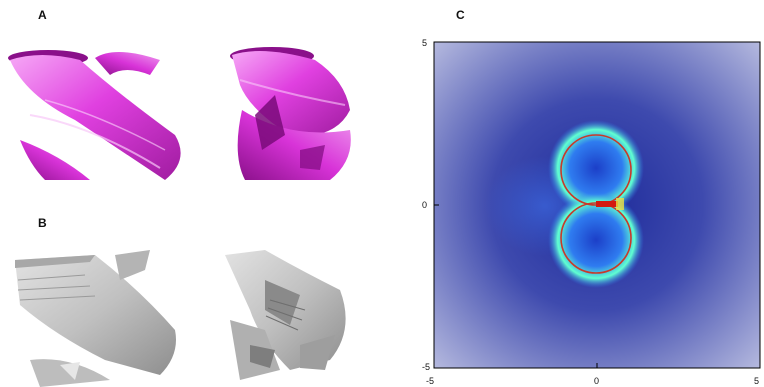  I want to click on heatmap-peak-edge, so click(620, 204).